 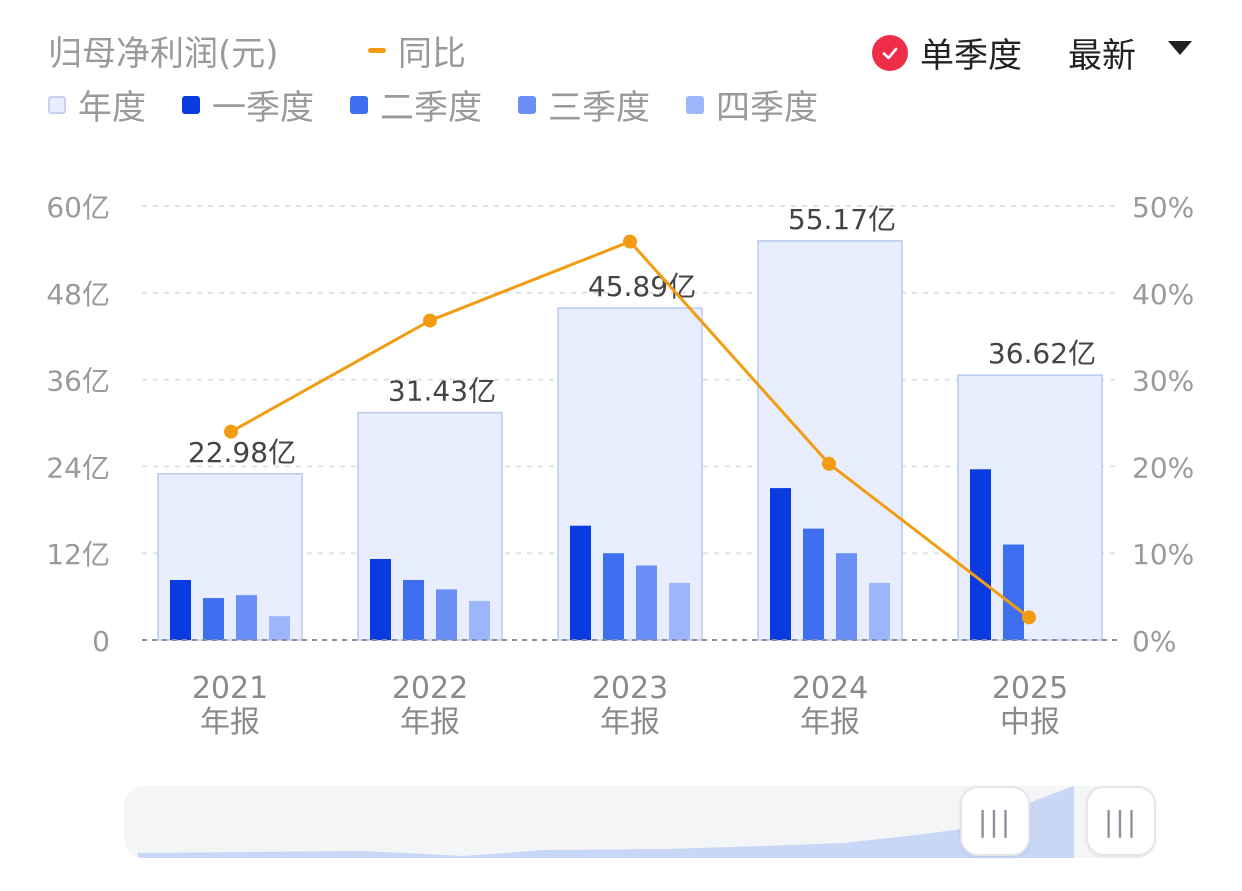 I want to click on y-tick-label-right: 10%, so click(x=1163, y=554).